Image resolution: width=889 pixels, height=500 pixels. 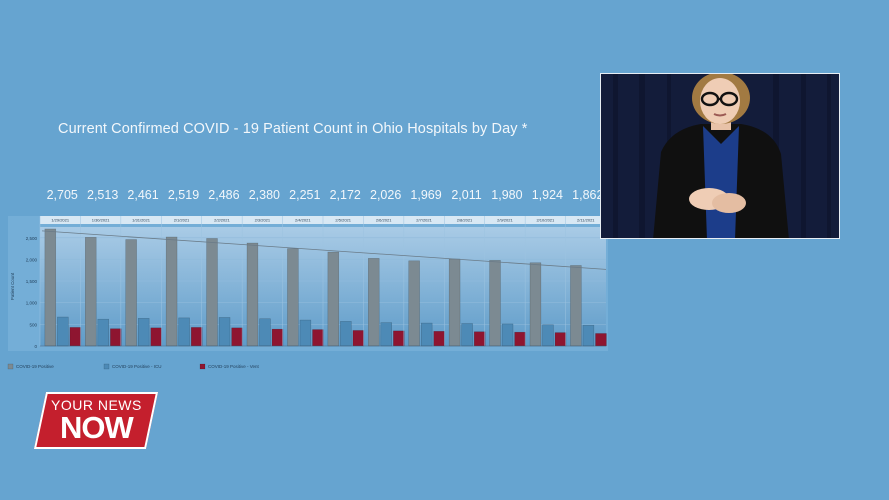 I want to click on top-value-label: 2,380, so click(x=264, y=195).